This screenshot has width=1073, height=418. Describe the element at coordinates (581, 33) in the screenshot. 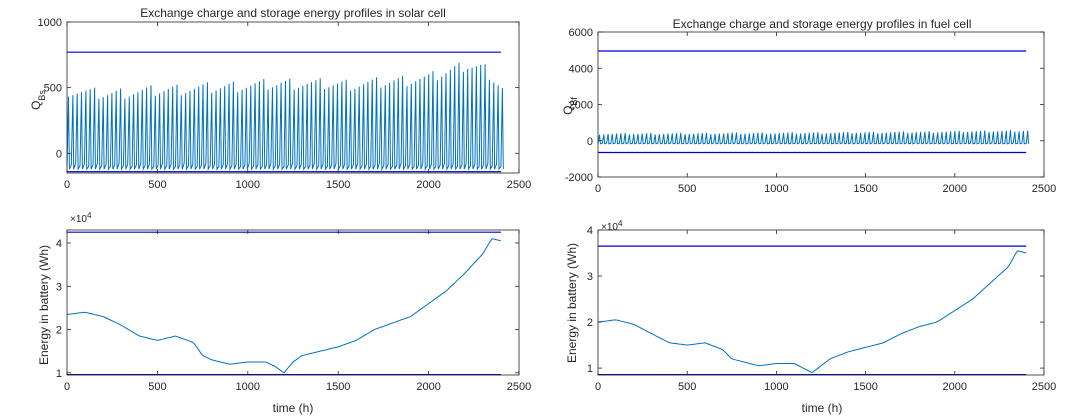

I see `y-tick-label: 6000` at that location.